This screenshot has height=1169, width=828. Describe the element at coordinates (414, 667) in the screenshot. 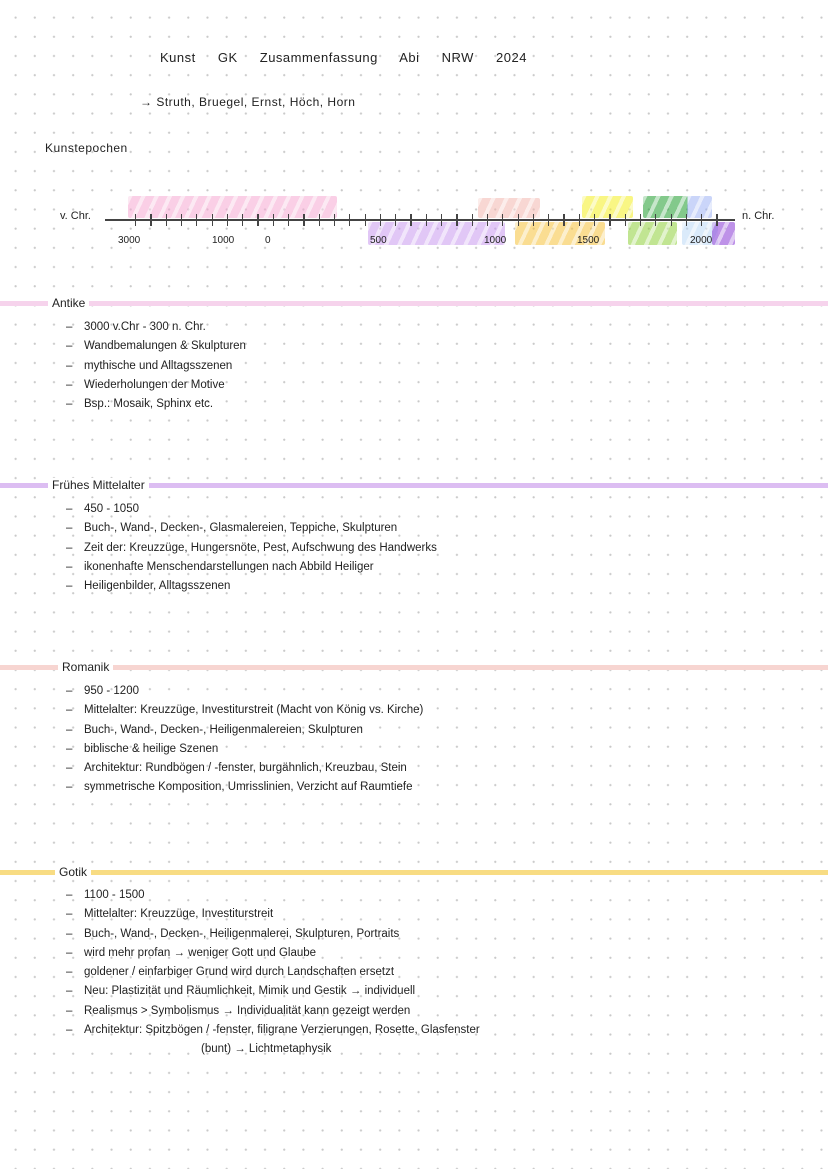

I see `section-band-romanik` at that location.